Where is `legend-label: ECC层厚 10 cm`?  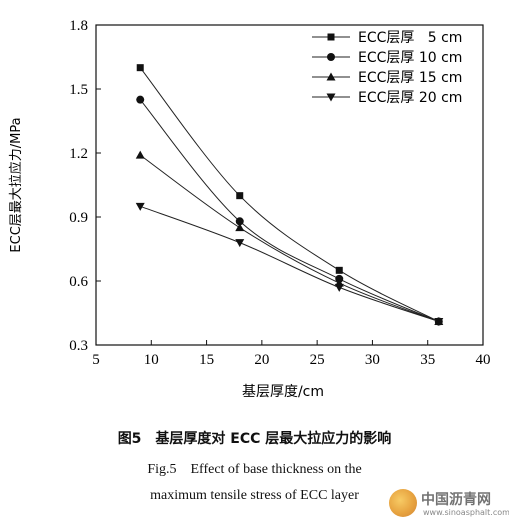
legend-label: ECC层厚 10 cm is located at coordinates (410, 58).